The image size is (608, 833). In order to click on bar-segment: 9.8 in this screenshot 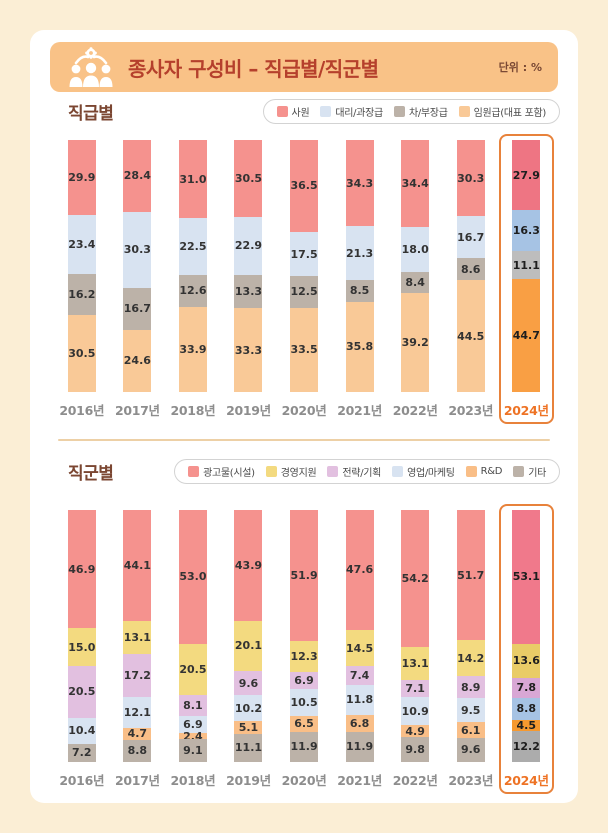, I will do `click(415, 749)`.